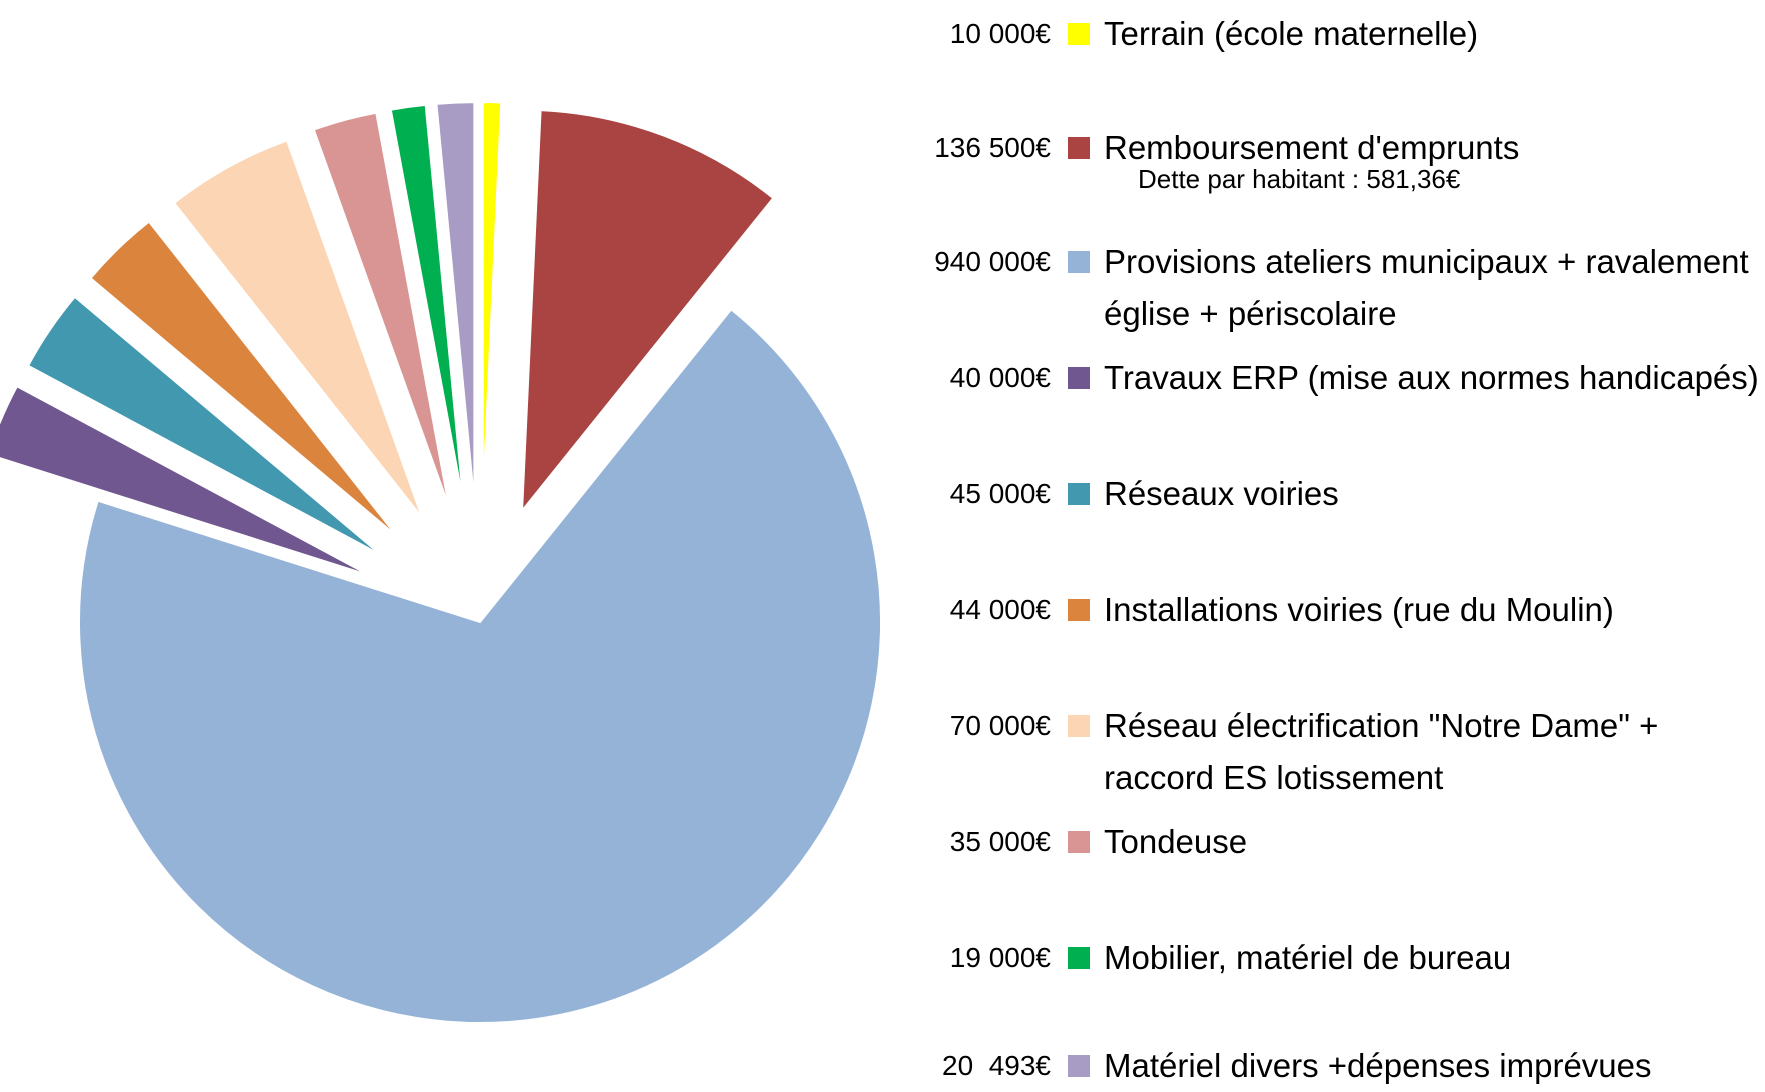 Image resolution: width=1765 pixels, height=1092 pixels. Describe the element at coordinates (992, 261) in the screenshot. I see `value-label: 940 000€` at that location.